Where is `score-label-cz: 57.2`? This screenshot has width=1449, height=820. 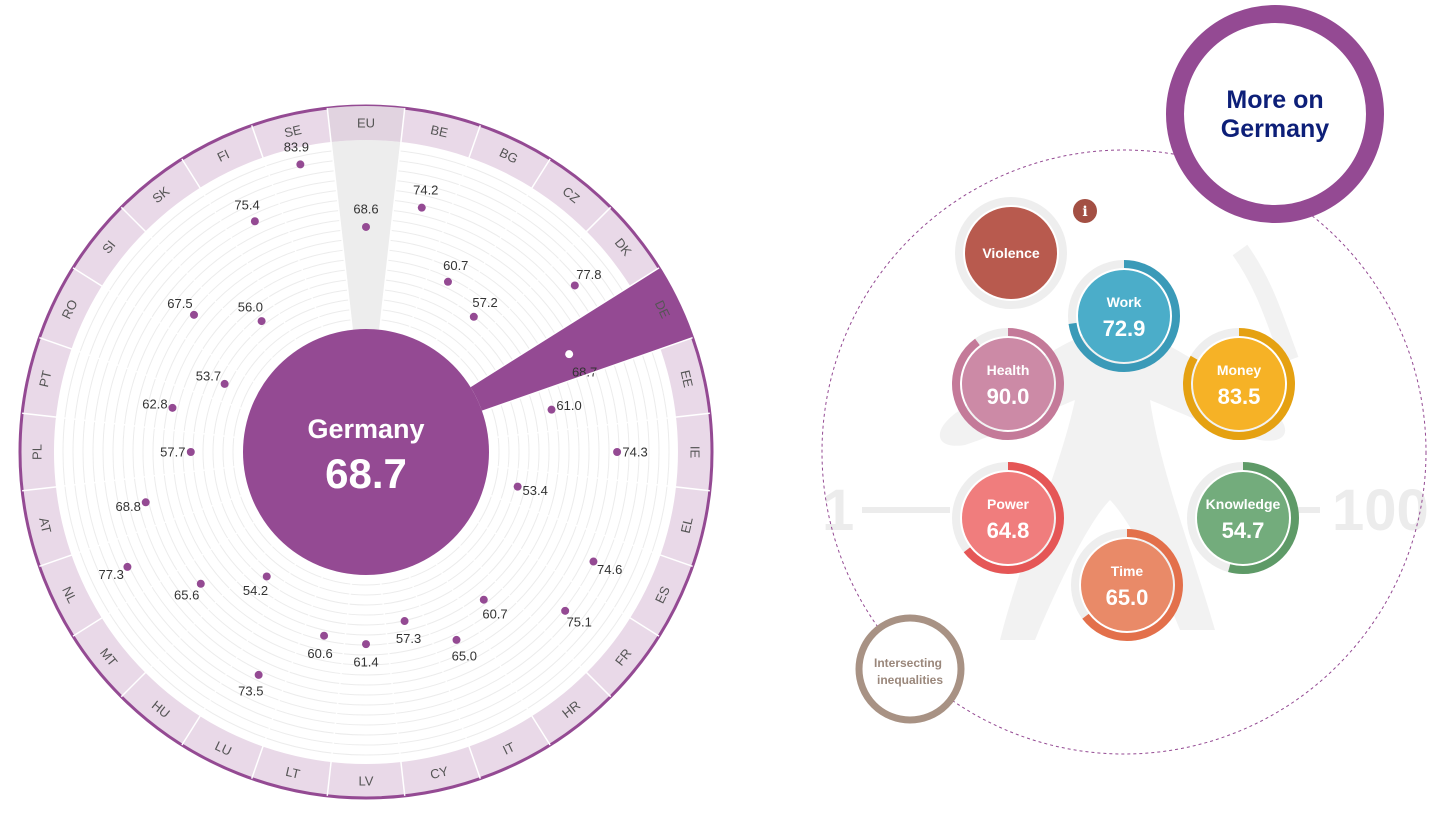
score-label-cz: 57.2 is located at coordinates (484, 302).